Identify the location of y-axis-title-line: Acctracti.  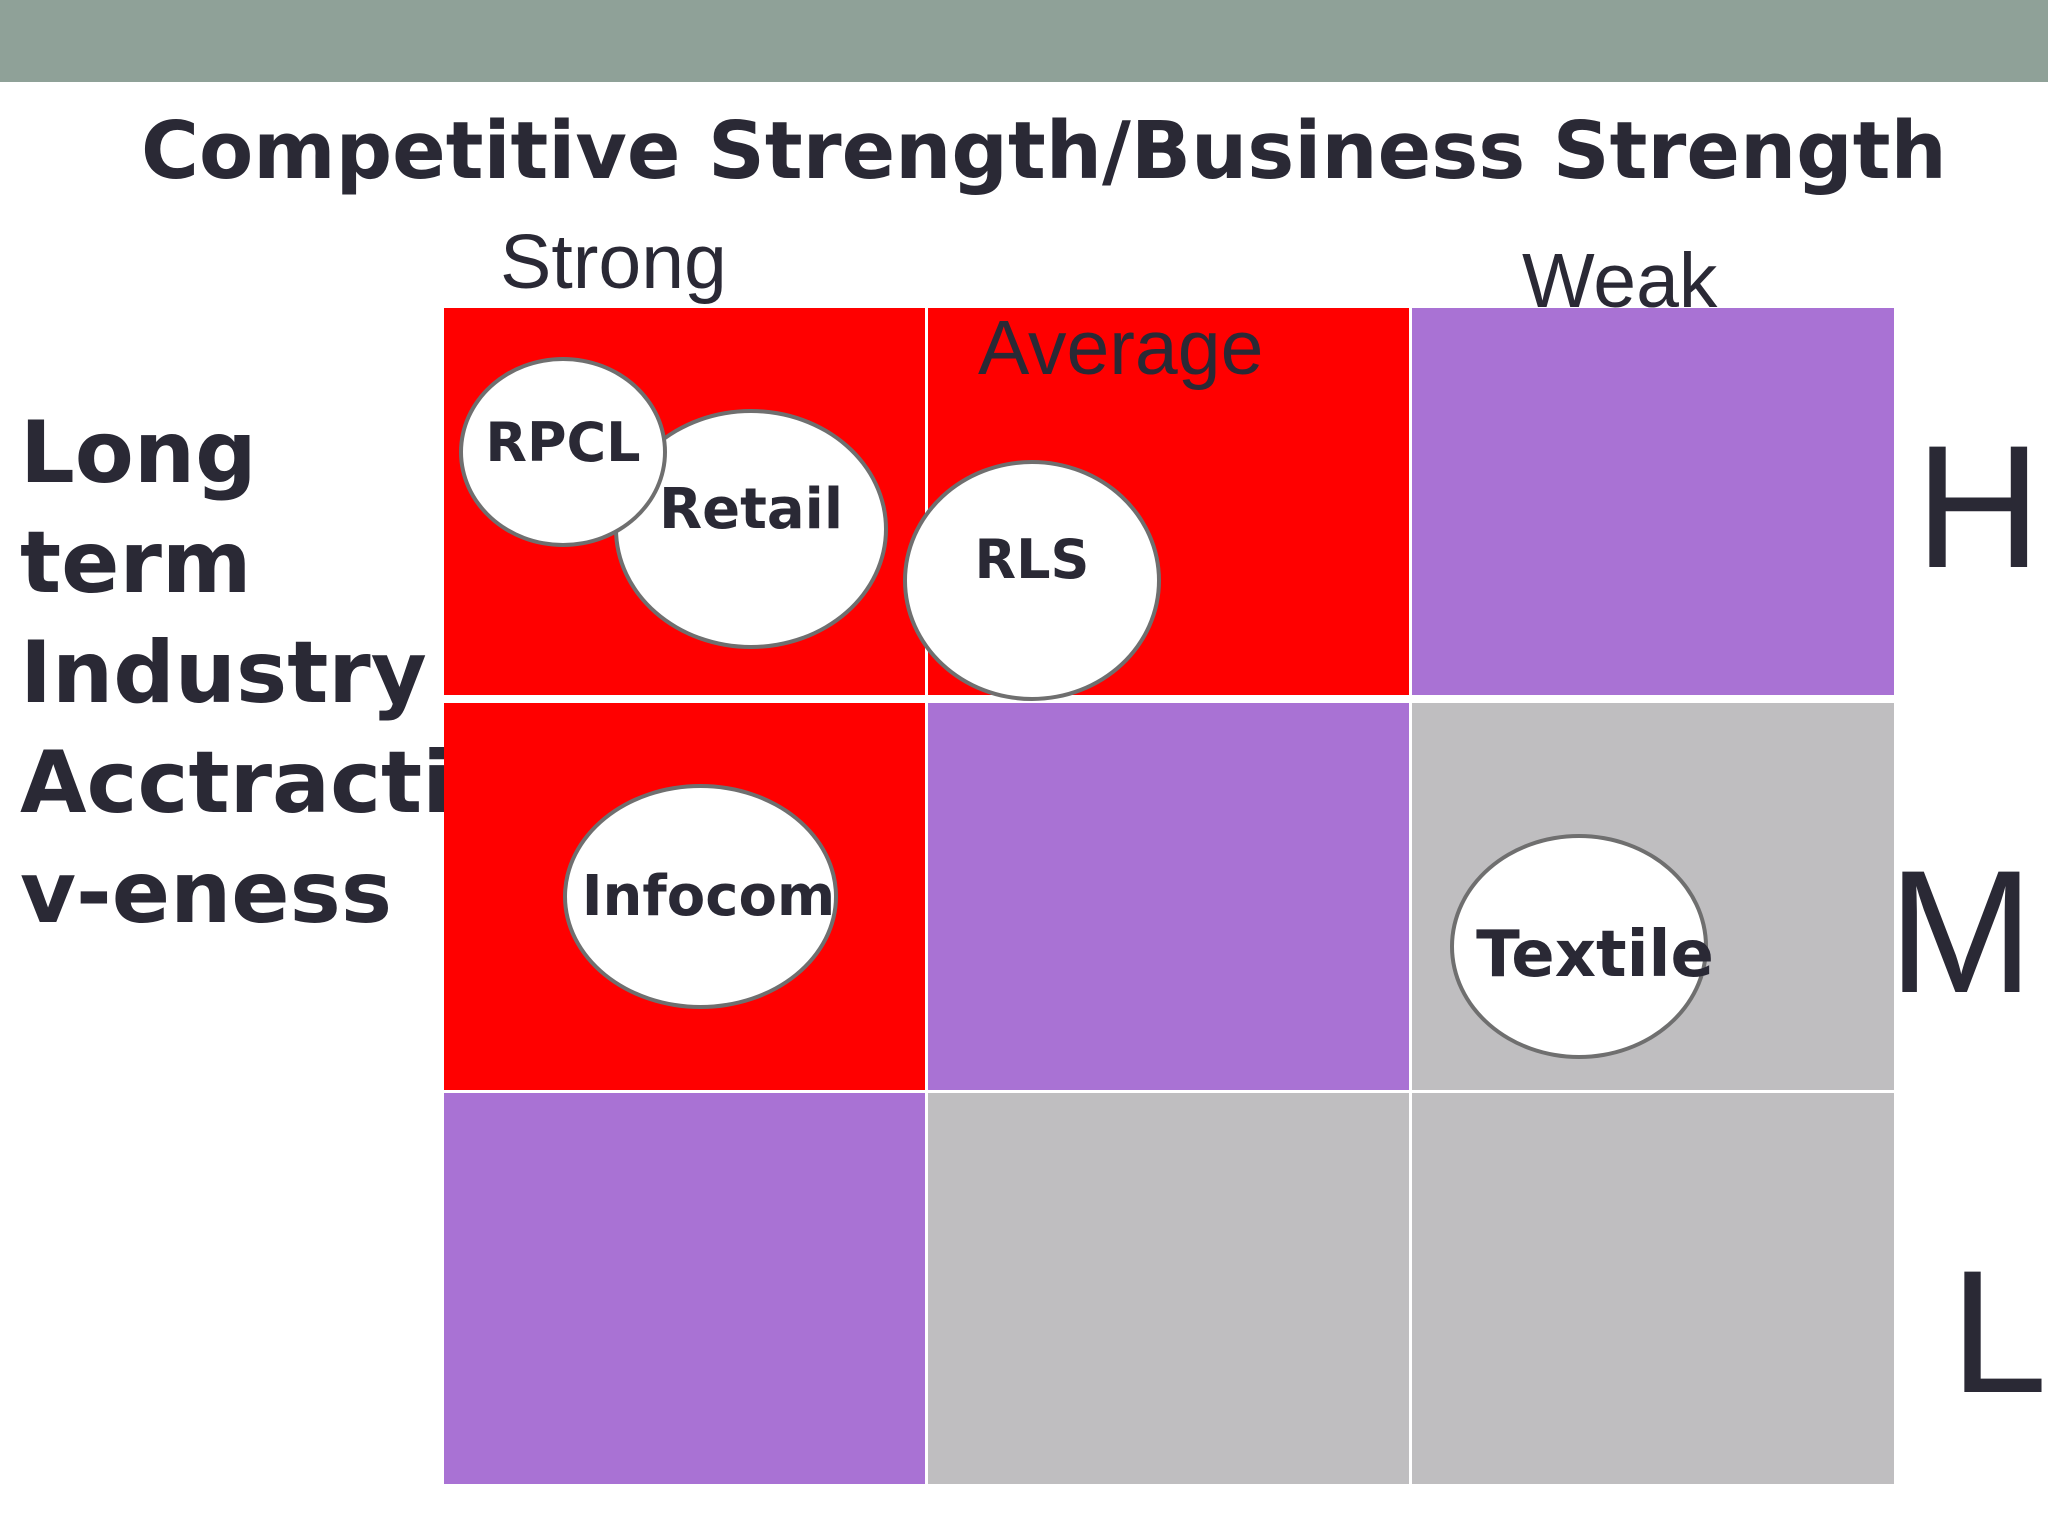
(236, 783).